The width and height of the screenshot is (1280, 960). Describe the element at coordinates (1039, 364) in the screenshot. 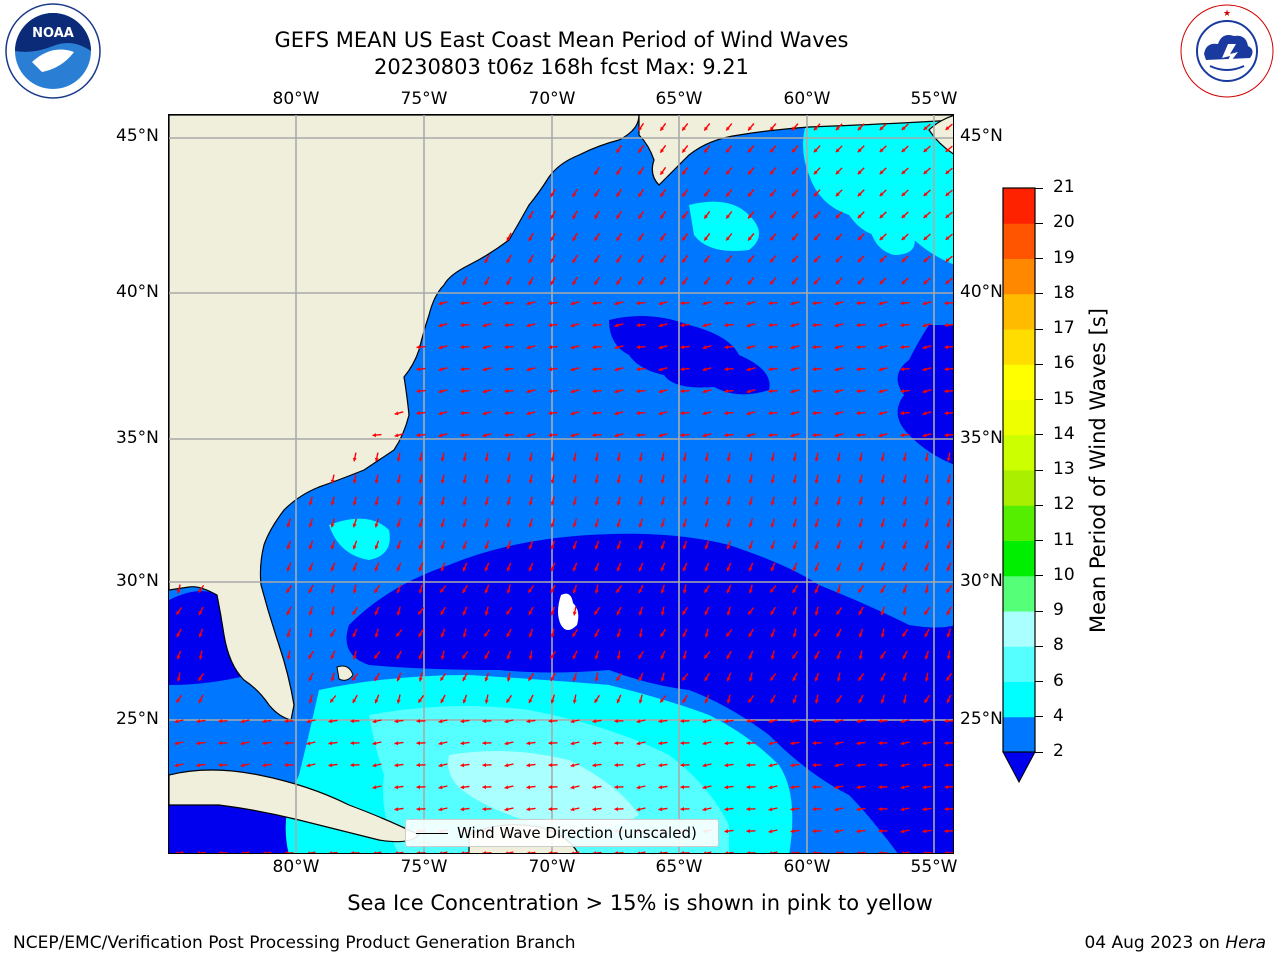

I see `colorbar-tick-mark` at that location.